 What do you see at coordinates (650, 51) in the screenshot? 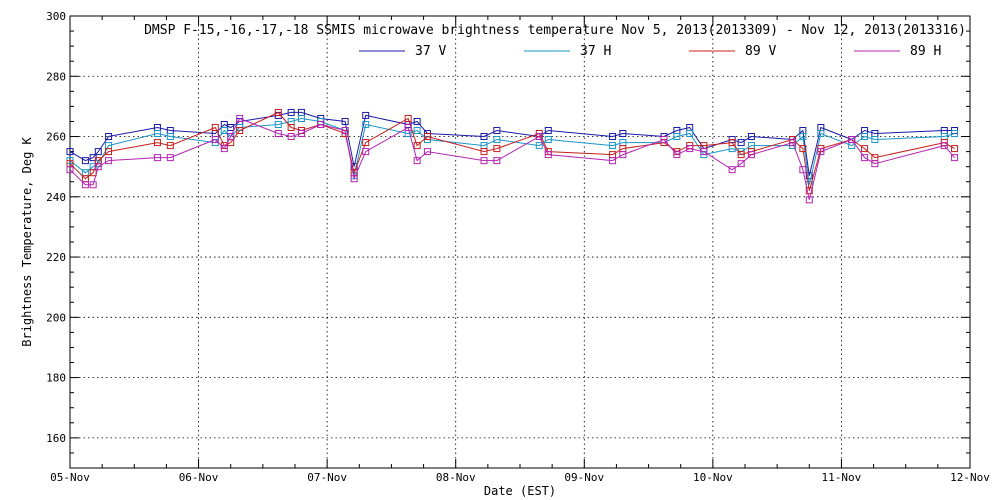
I see `legend: 37 V 37 H 89 V 89 H` at bounding box center [650, 51].